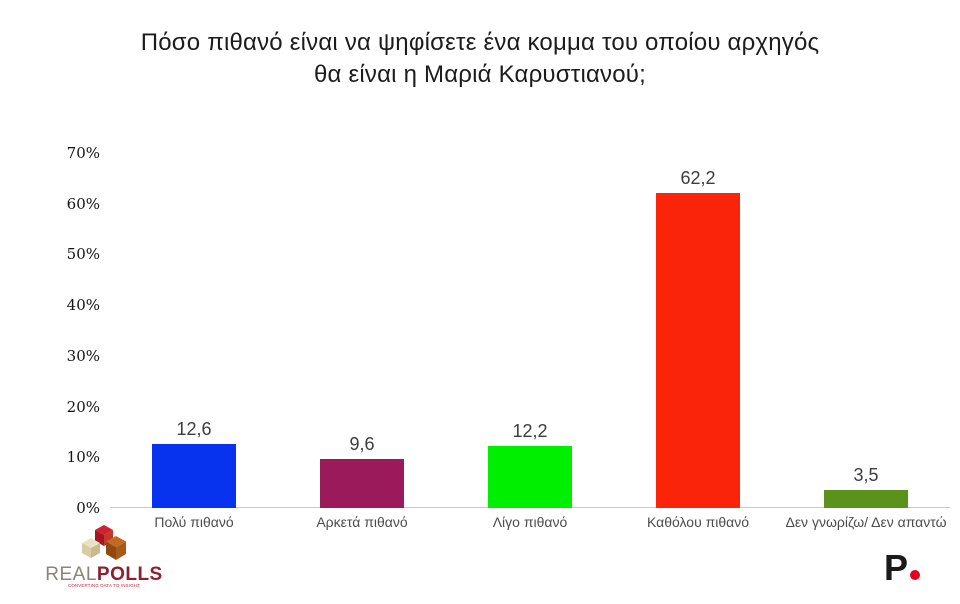 The height and width of the screenshot is (604, 960). I want to click on y-axis-tick-label: 60%, so click(83, 203).